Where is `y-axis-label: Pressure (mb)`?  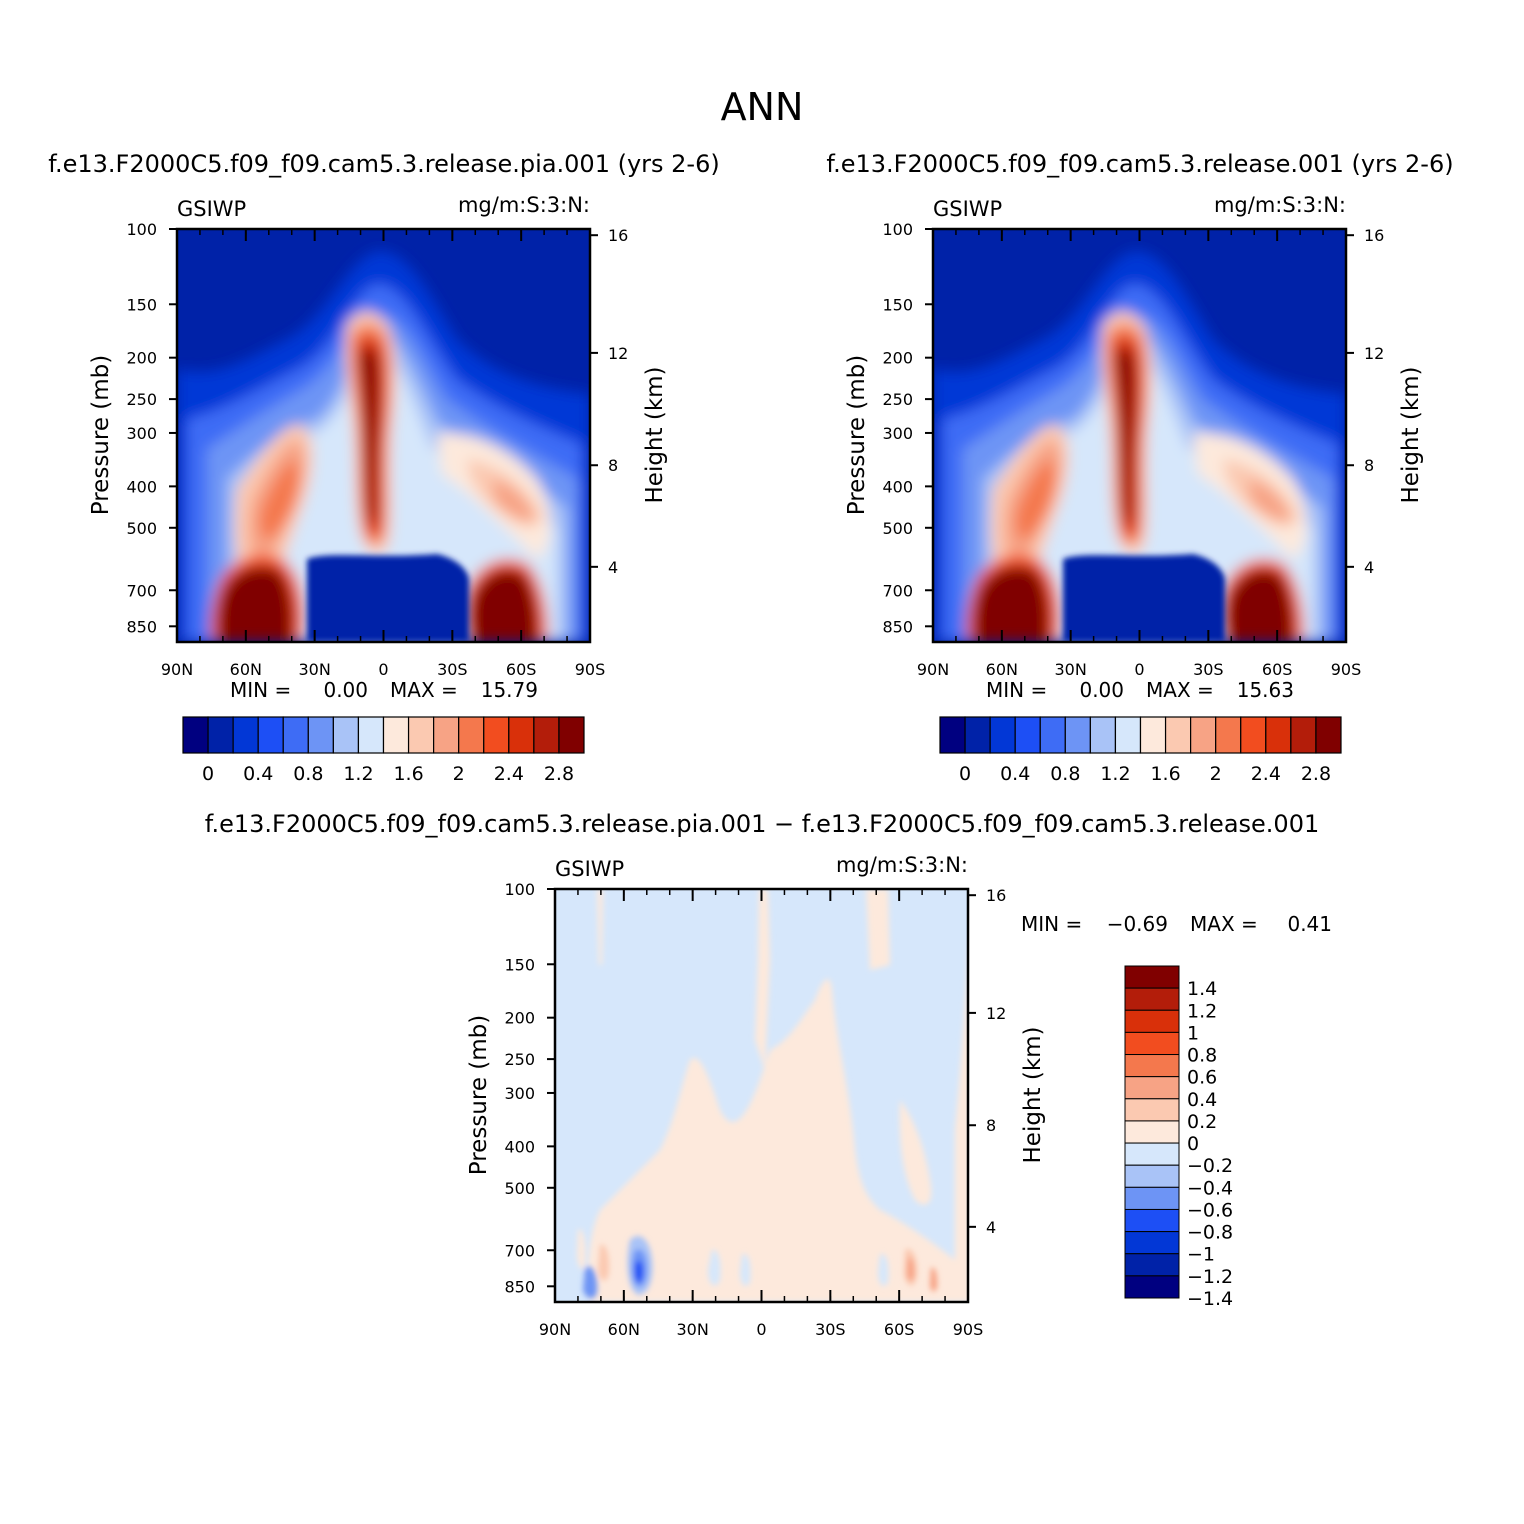
y-axis-label: Pressure (mb) is located at coordinates (479, 1095).